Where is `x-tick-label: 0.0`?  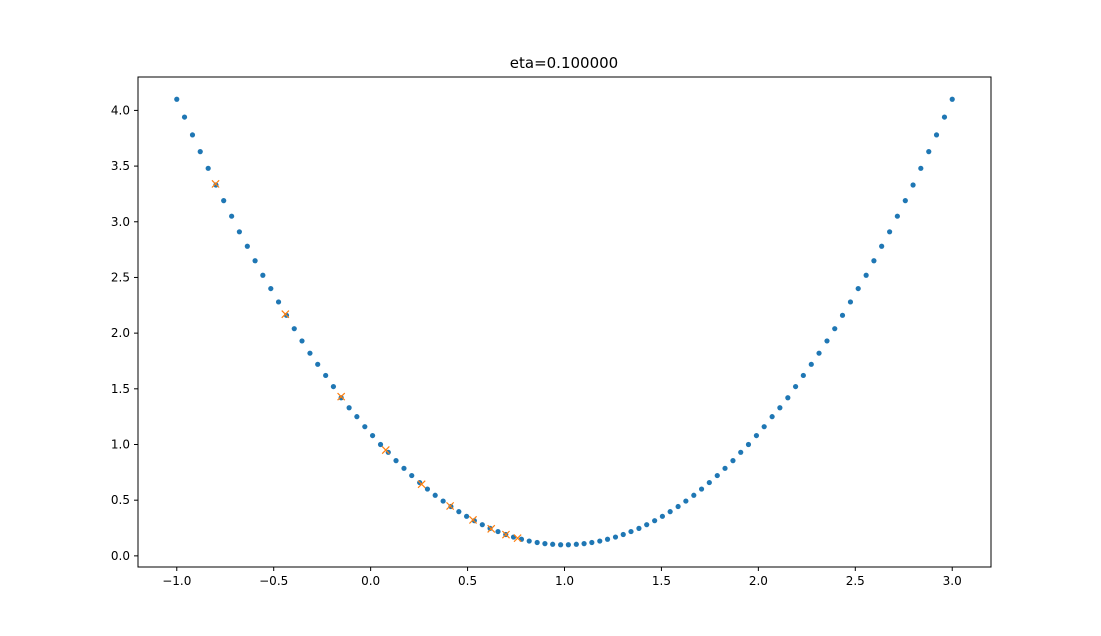
x-tick-label: 0.0 is located at coordinates (370, 581).